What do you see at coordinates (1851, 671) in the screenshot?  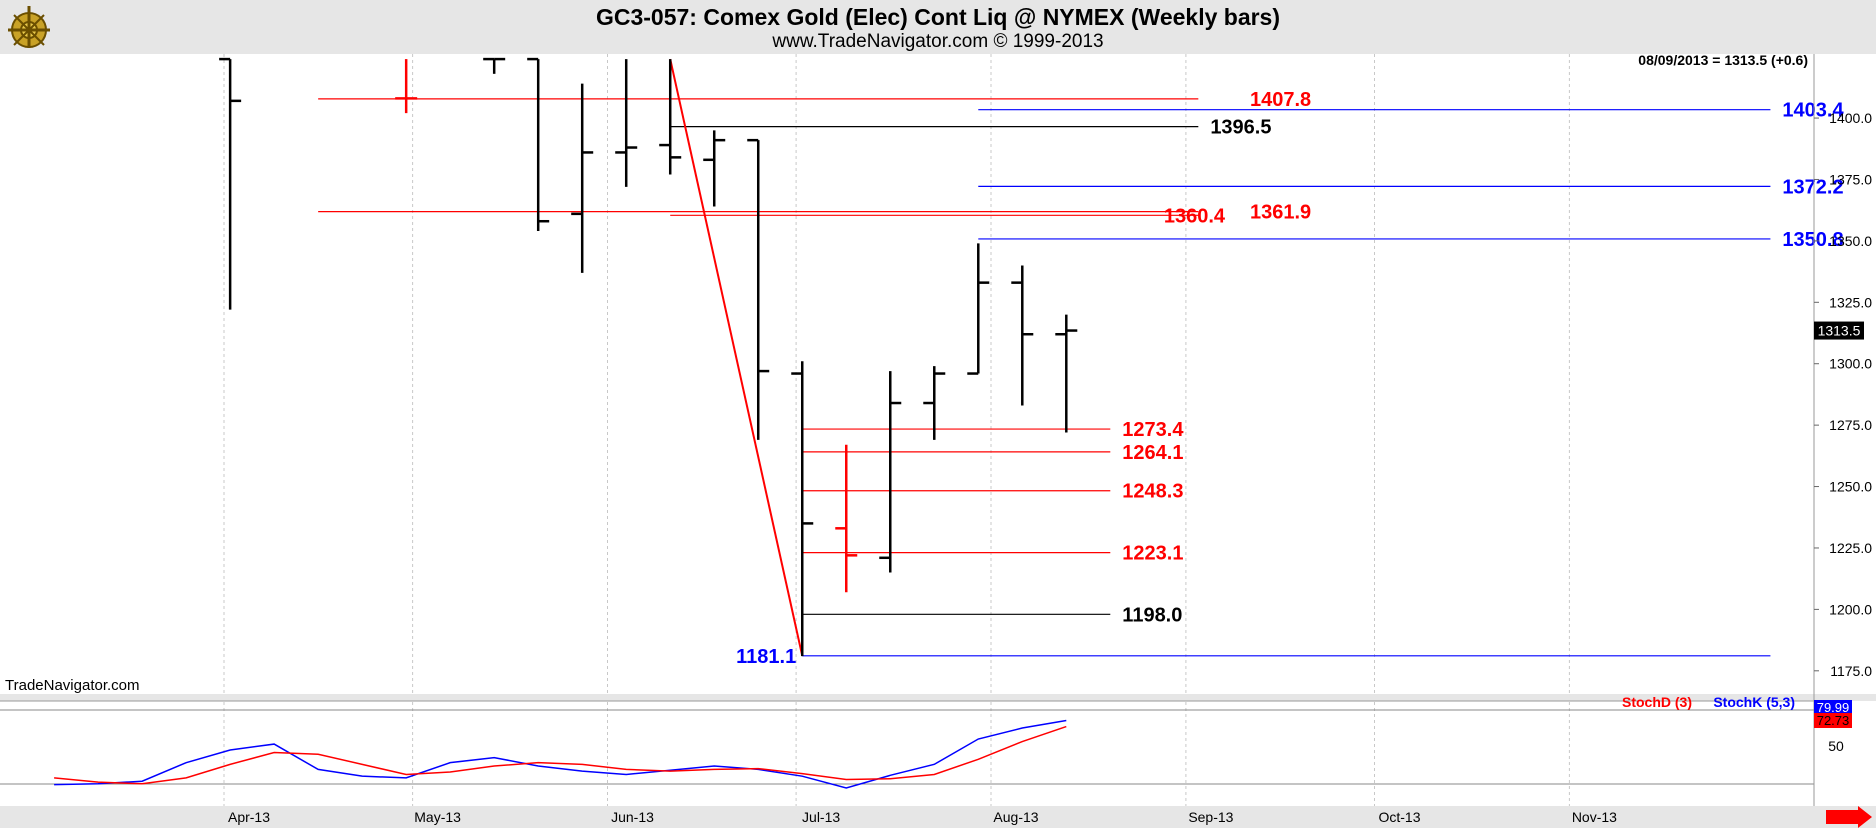 I see `y-tick-label: 1175.0` at bounding box center [1851, 671].